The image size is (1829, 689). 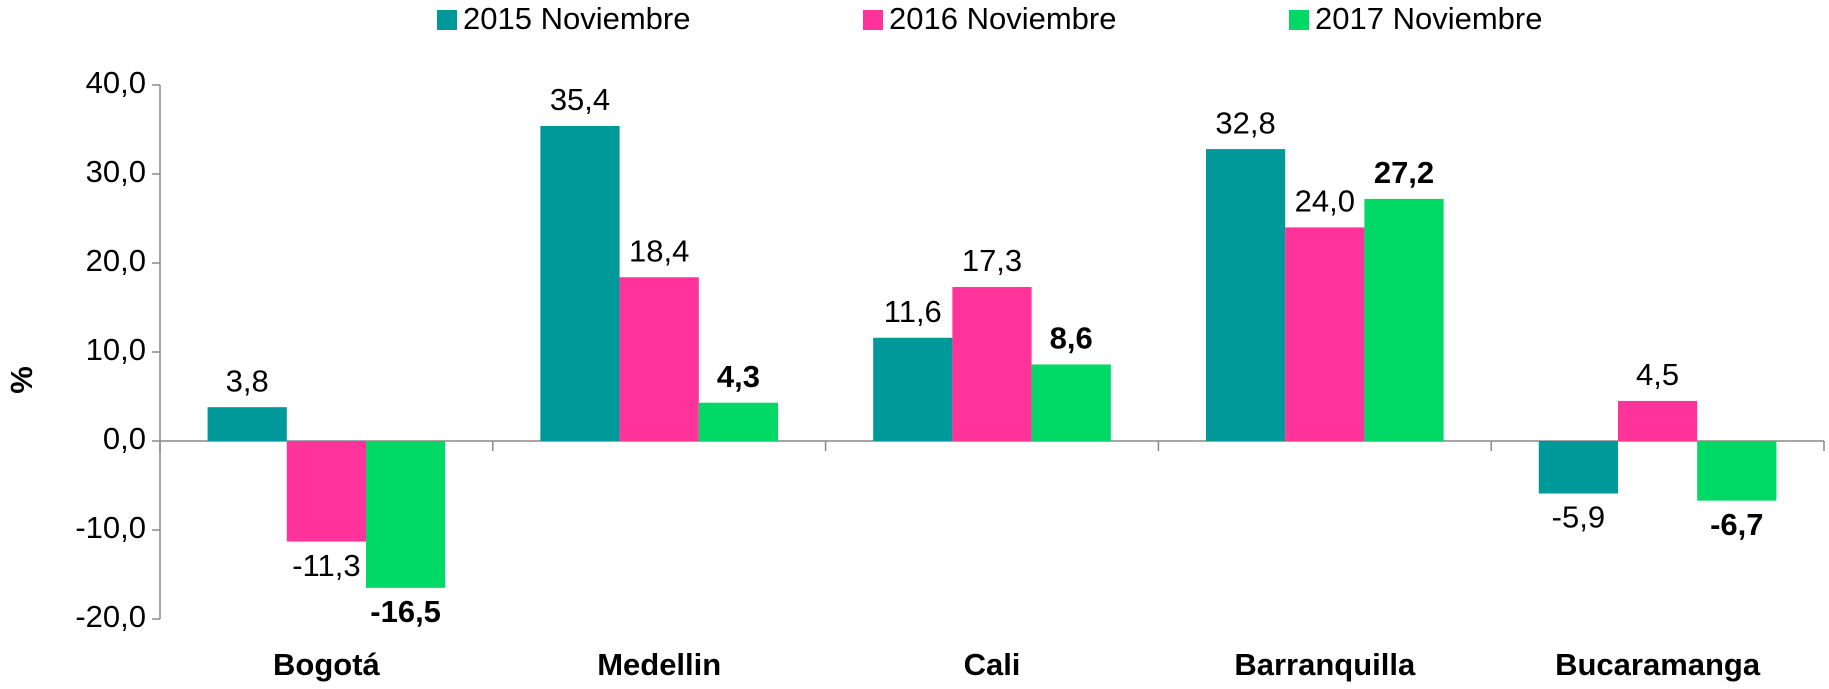 What do you see at coordinates (247, 380) in the screenshot?
I see `data-label: 3,8` at bounding box center [247, 380].